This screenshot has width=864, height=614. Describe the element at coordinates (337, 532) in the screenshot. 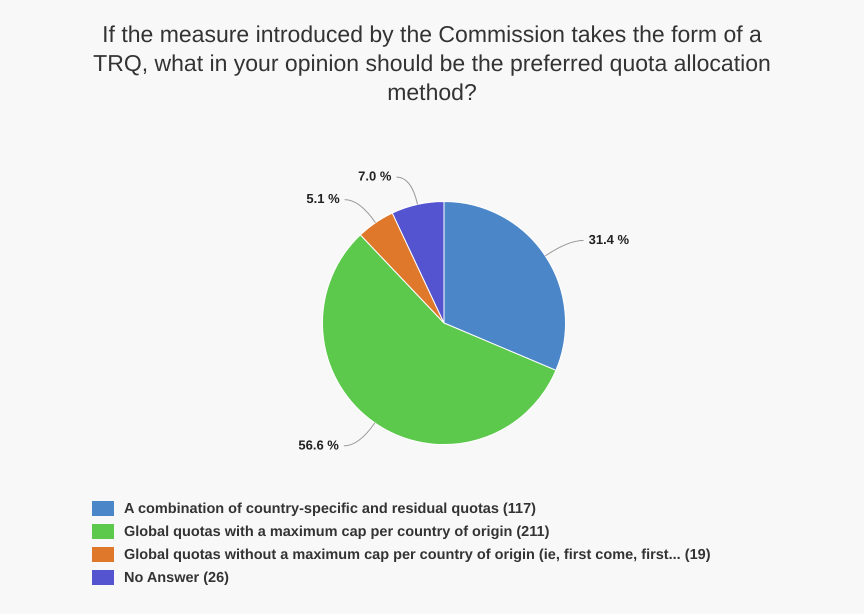

I see `legend-label: Global quotas with a maximum cap per country of origin (211)` at that location.